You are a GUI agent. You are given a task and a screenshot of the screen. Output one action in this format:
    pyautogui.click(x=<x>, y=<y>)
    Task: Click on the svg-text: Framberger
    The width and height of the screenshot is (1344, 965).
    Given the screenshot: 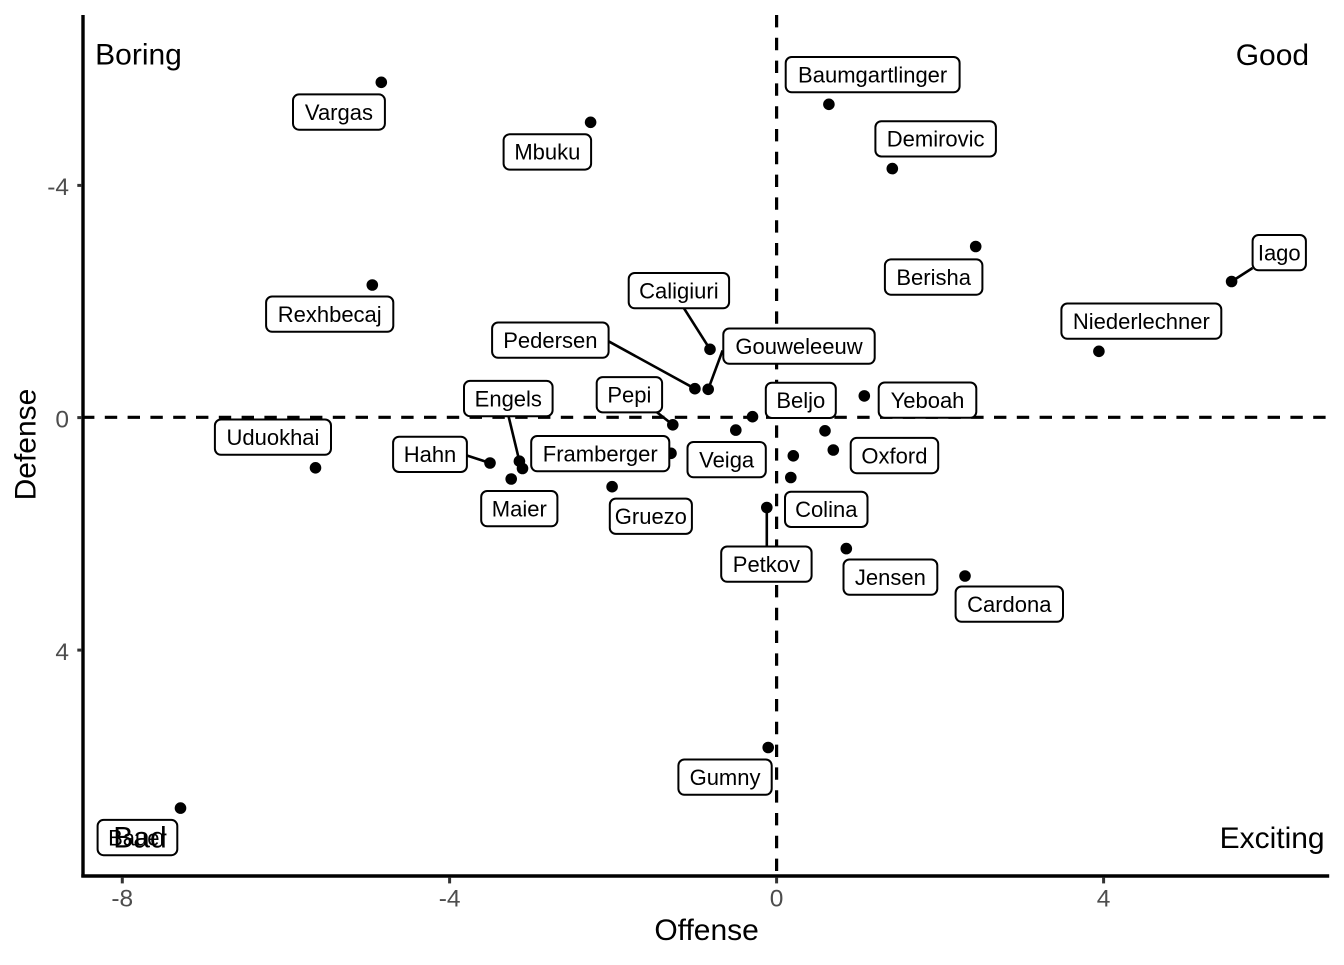 What is the action you would take?
    pyautogui.click(x=600, y=453)
    